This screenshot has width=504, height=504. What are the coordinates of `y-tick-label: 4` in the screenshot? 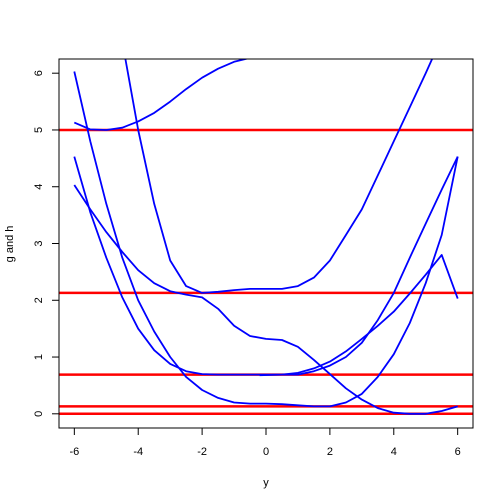 It's located at (39, 187).